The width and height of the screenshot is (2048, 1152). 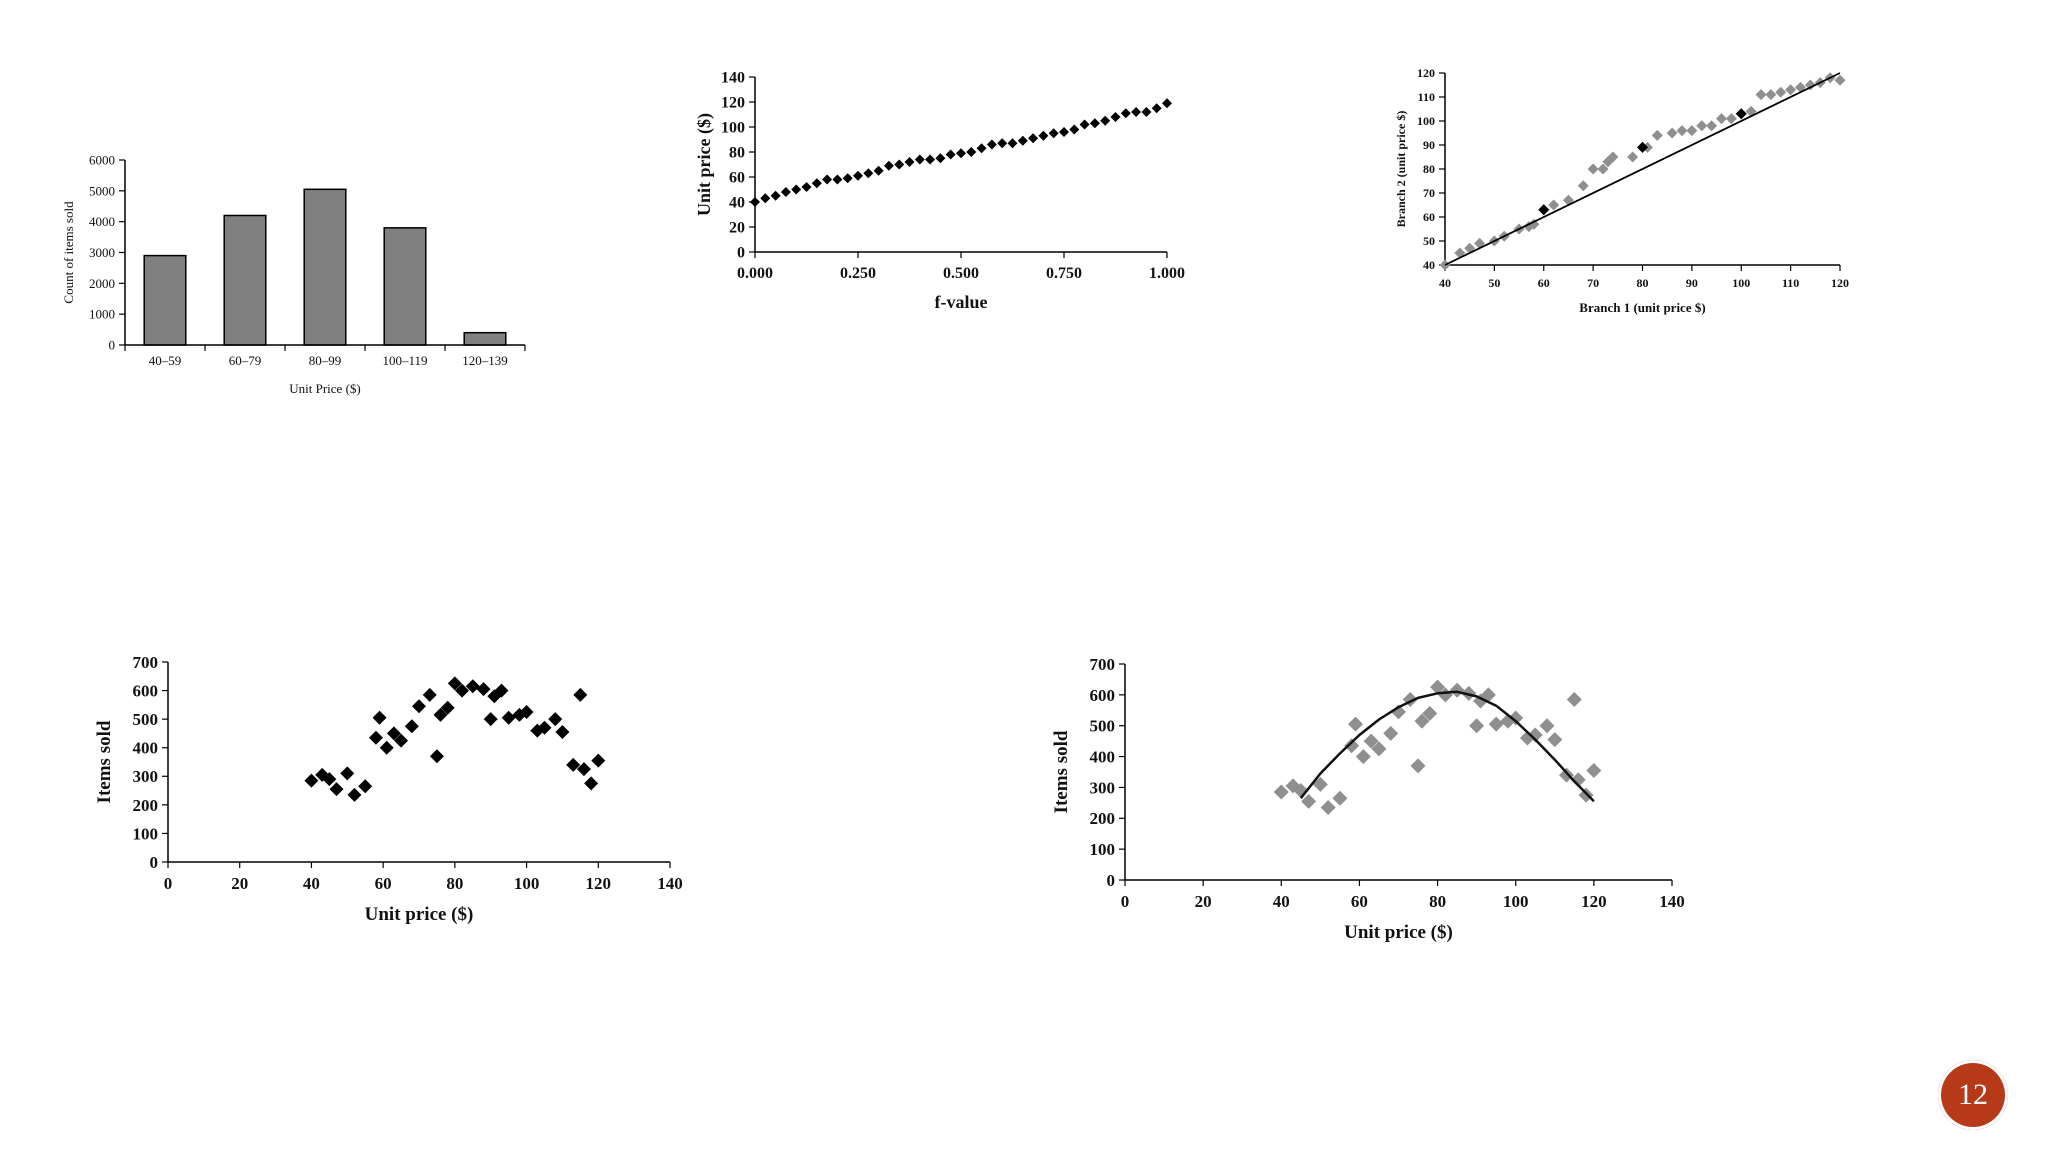 I want to click on x-tick-label: 140, so click(x=1672, y=901).